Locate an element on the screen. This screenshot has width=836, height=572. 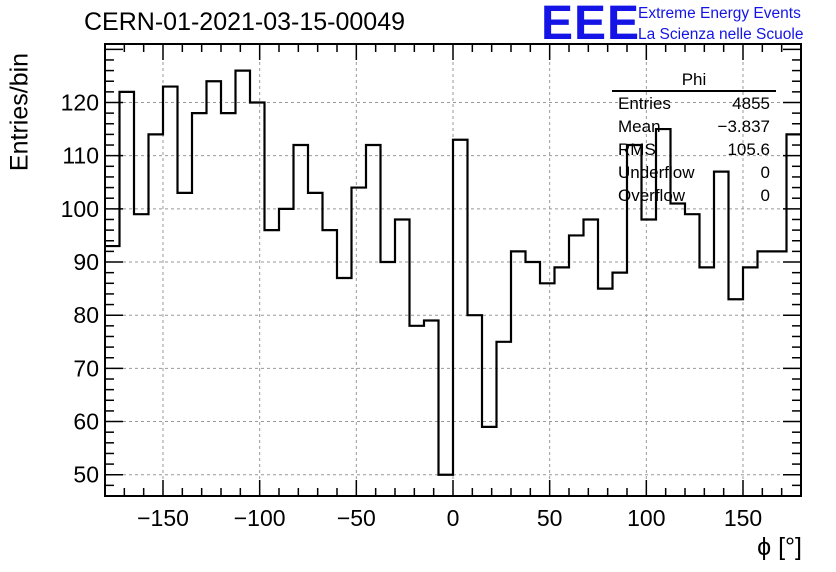
x-tick-label: 100 is located at coordinates (646, 518).